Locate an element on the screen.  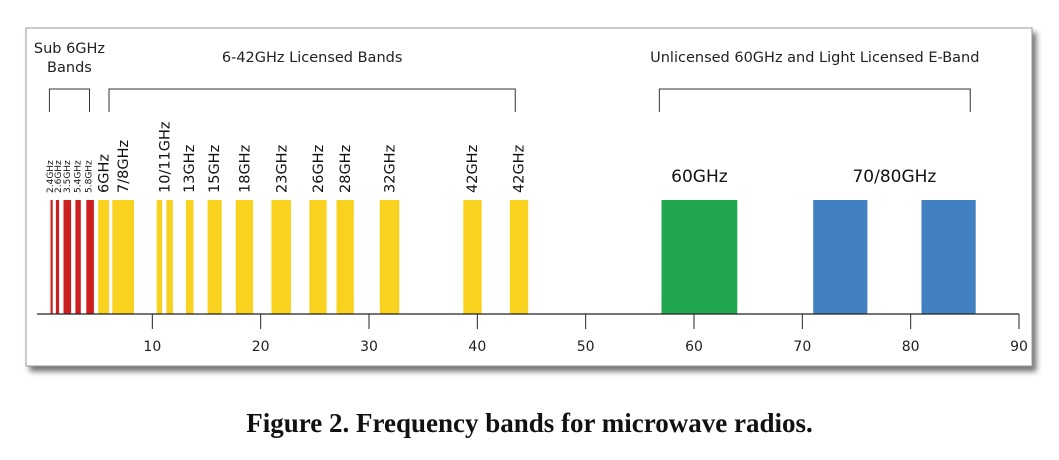
band-label: 23GHz is located at coordinates (282, 169).